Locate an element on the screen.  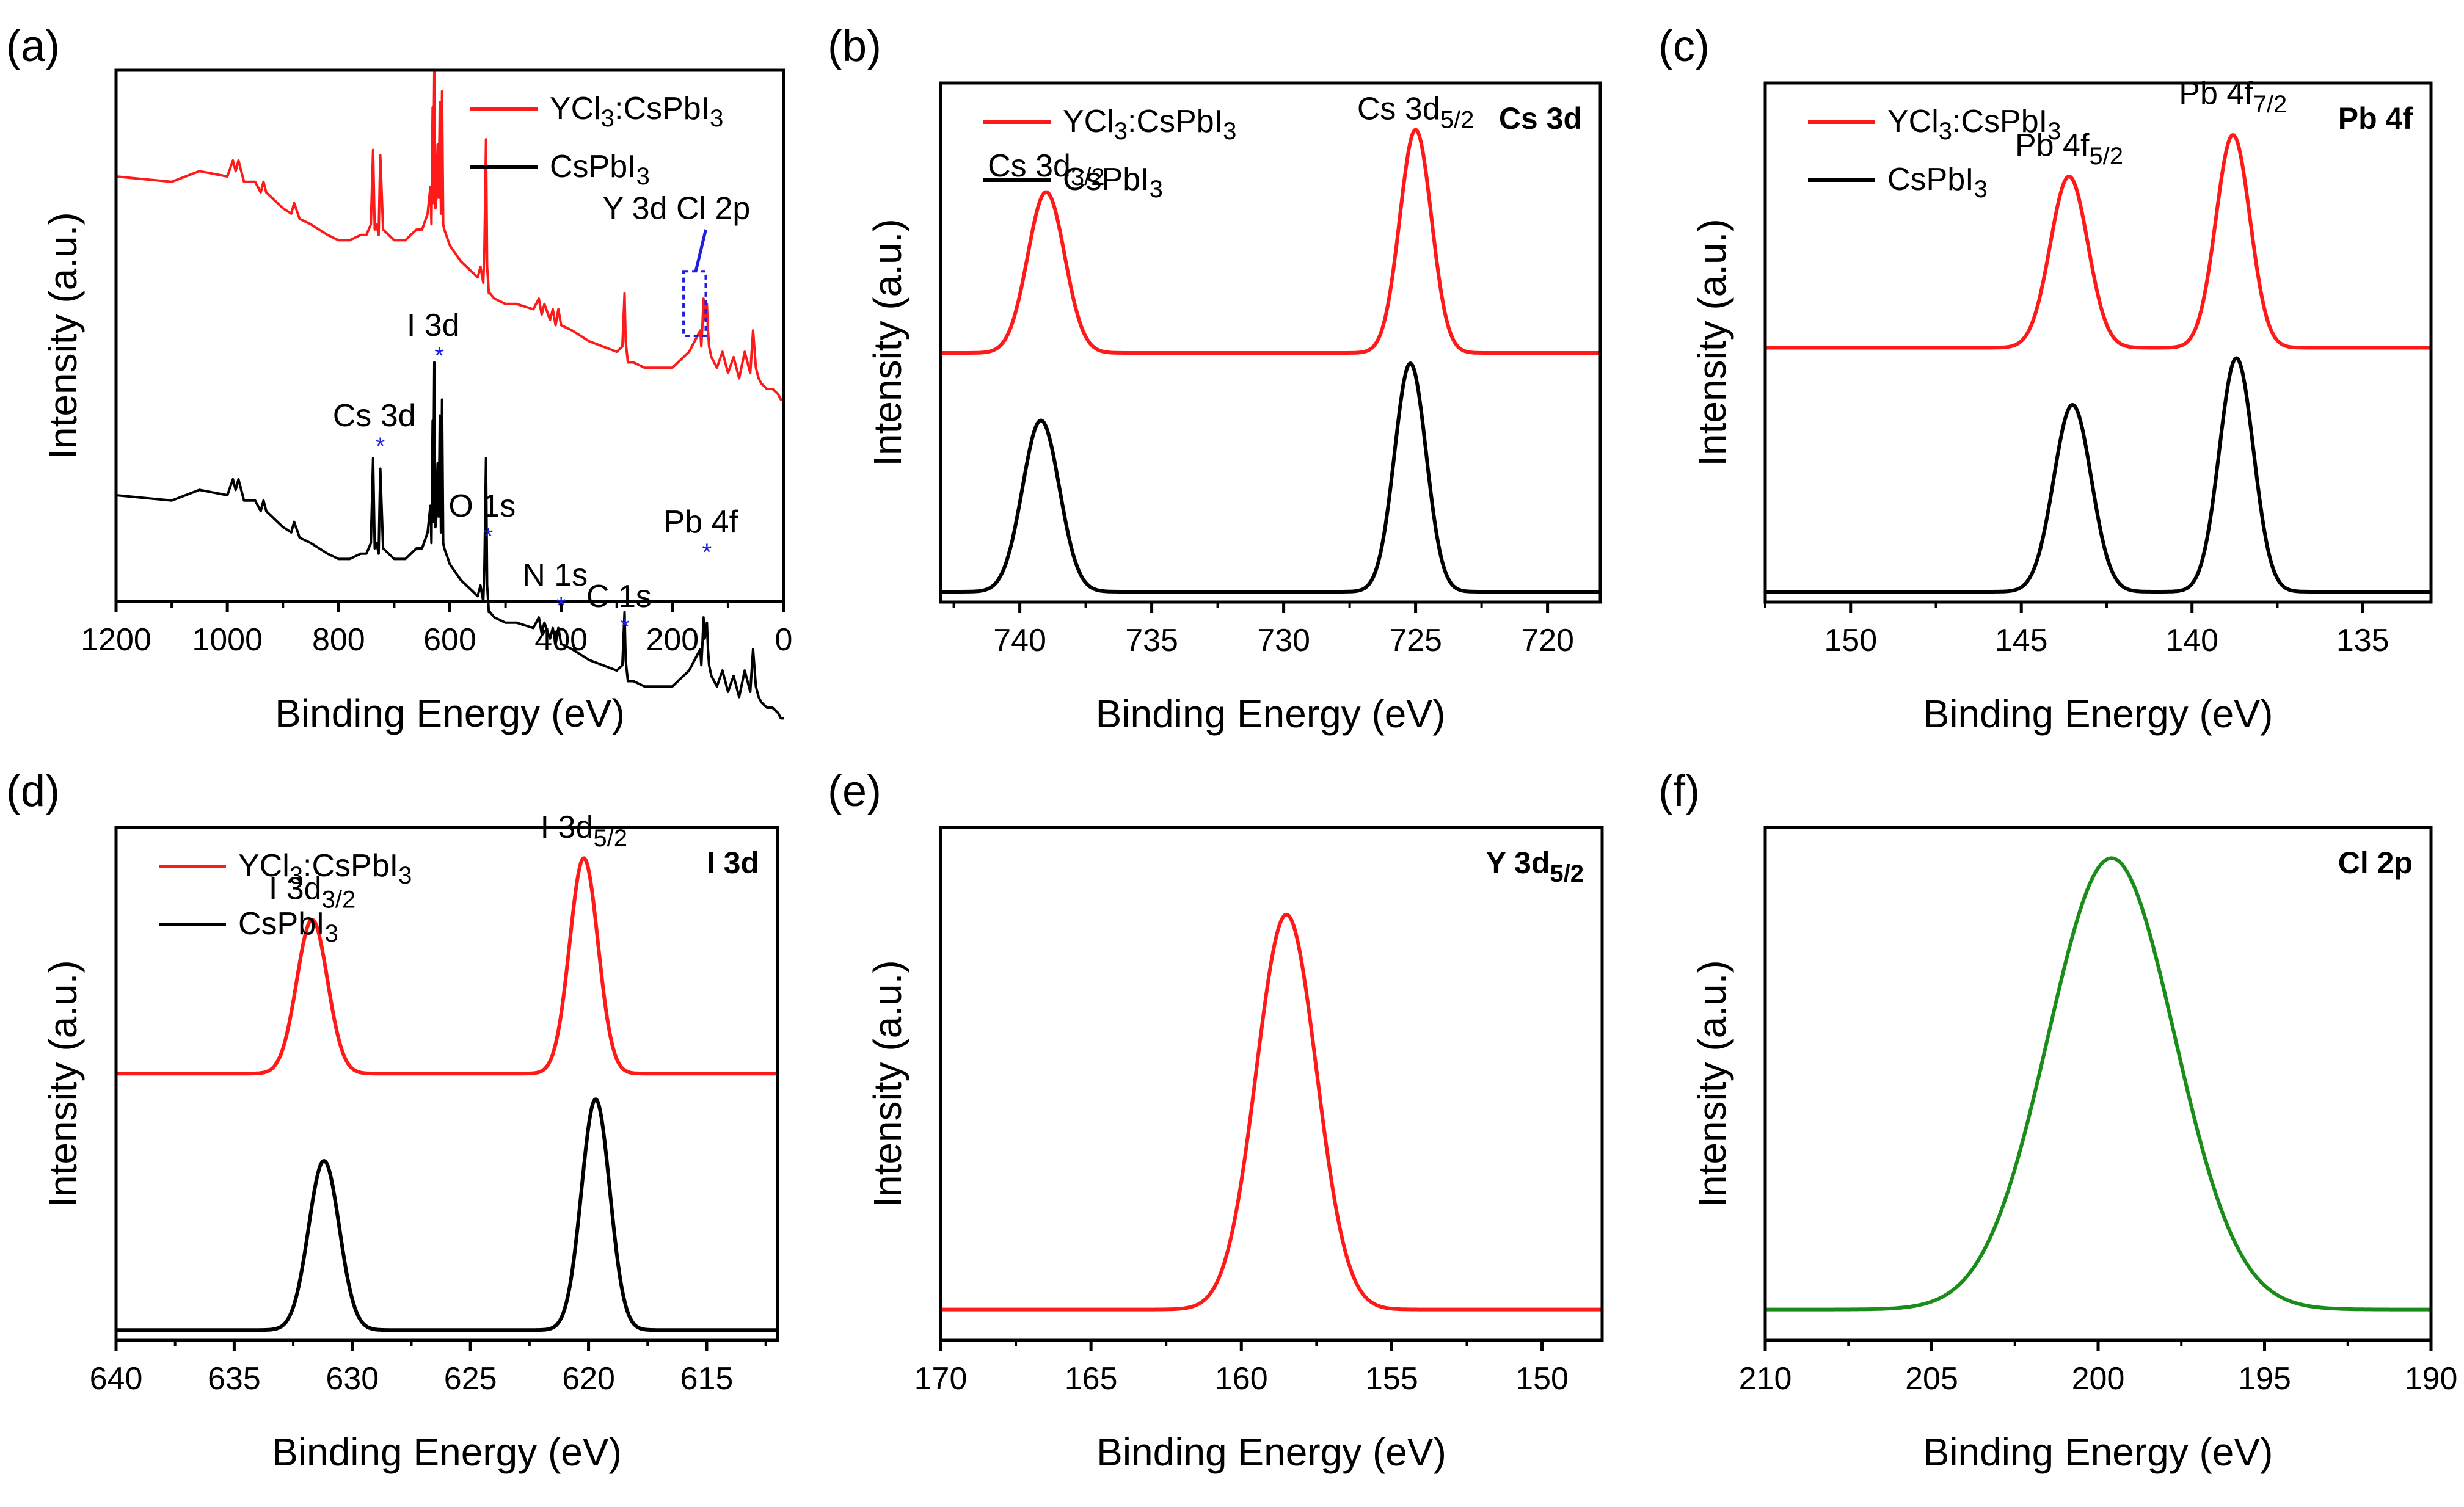
x-tick-label: 725 is located at coordinates (1416, 640).